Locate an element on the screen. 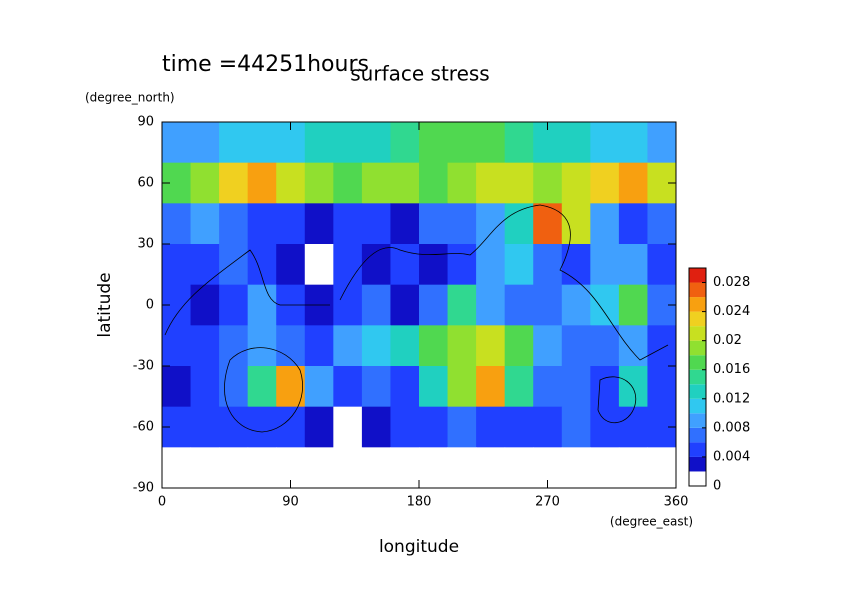  y-axis-label: latitude is located at coordinates (105, 304).